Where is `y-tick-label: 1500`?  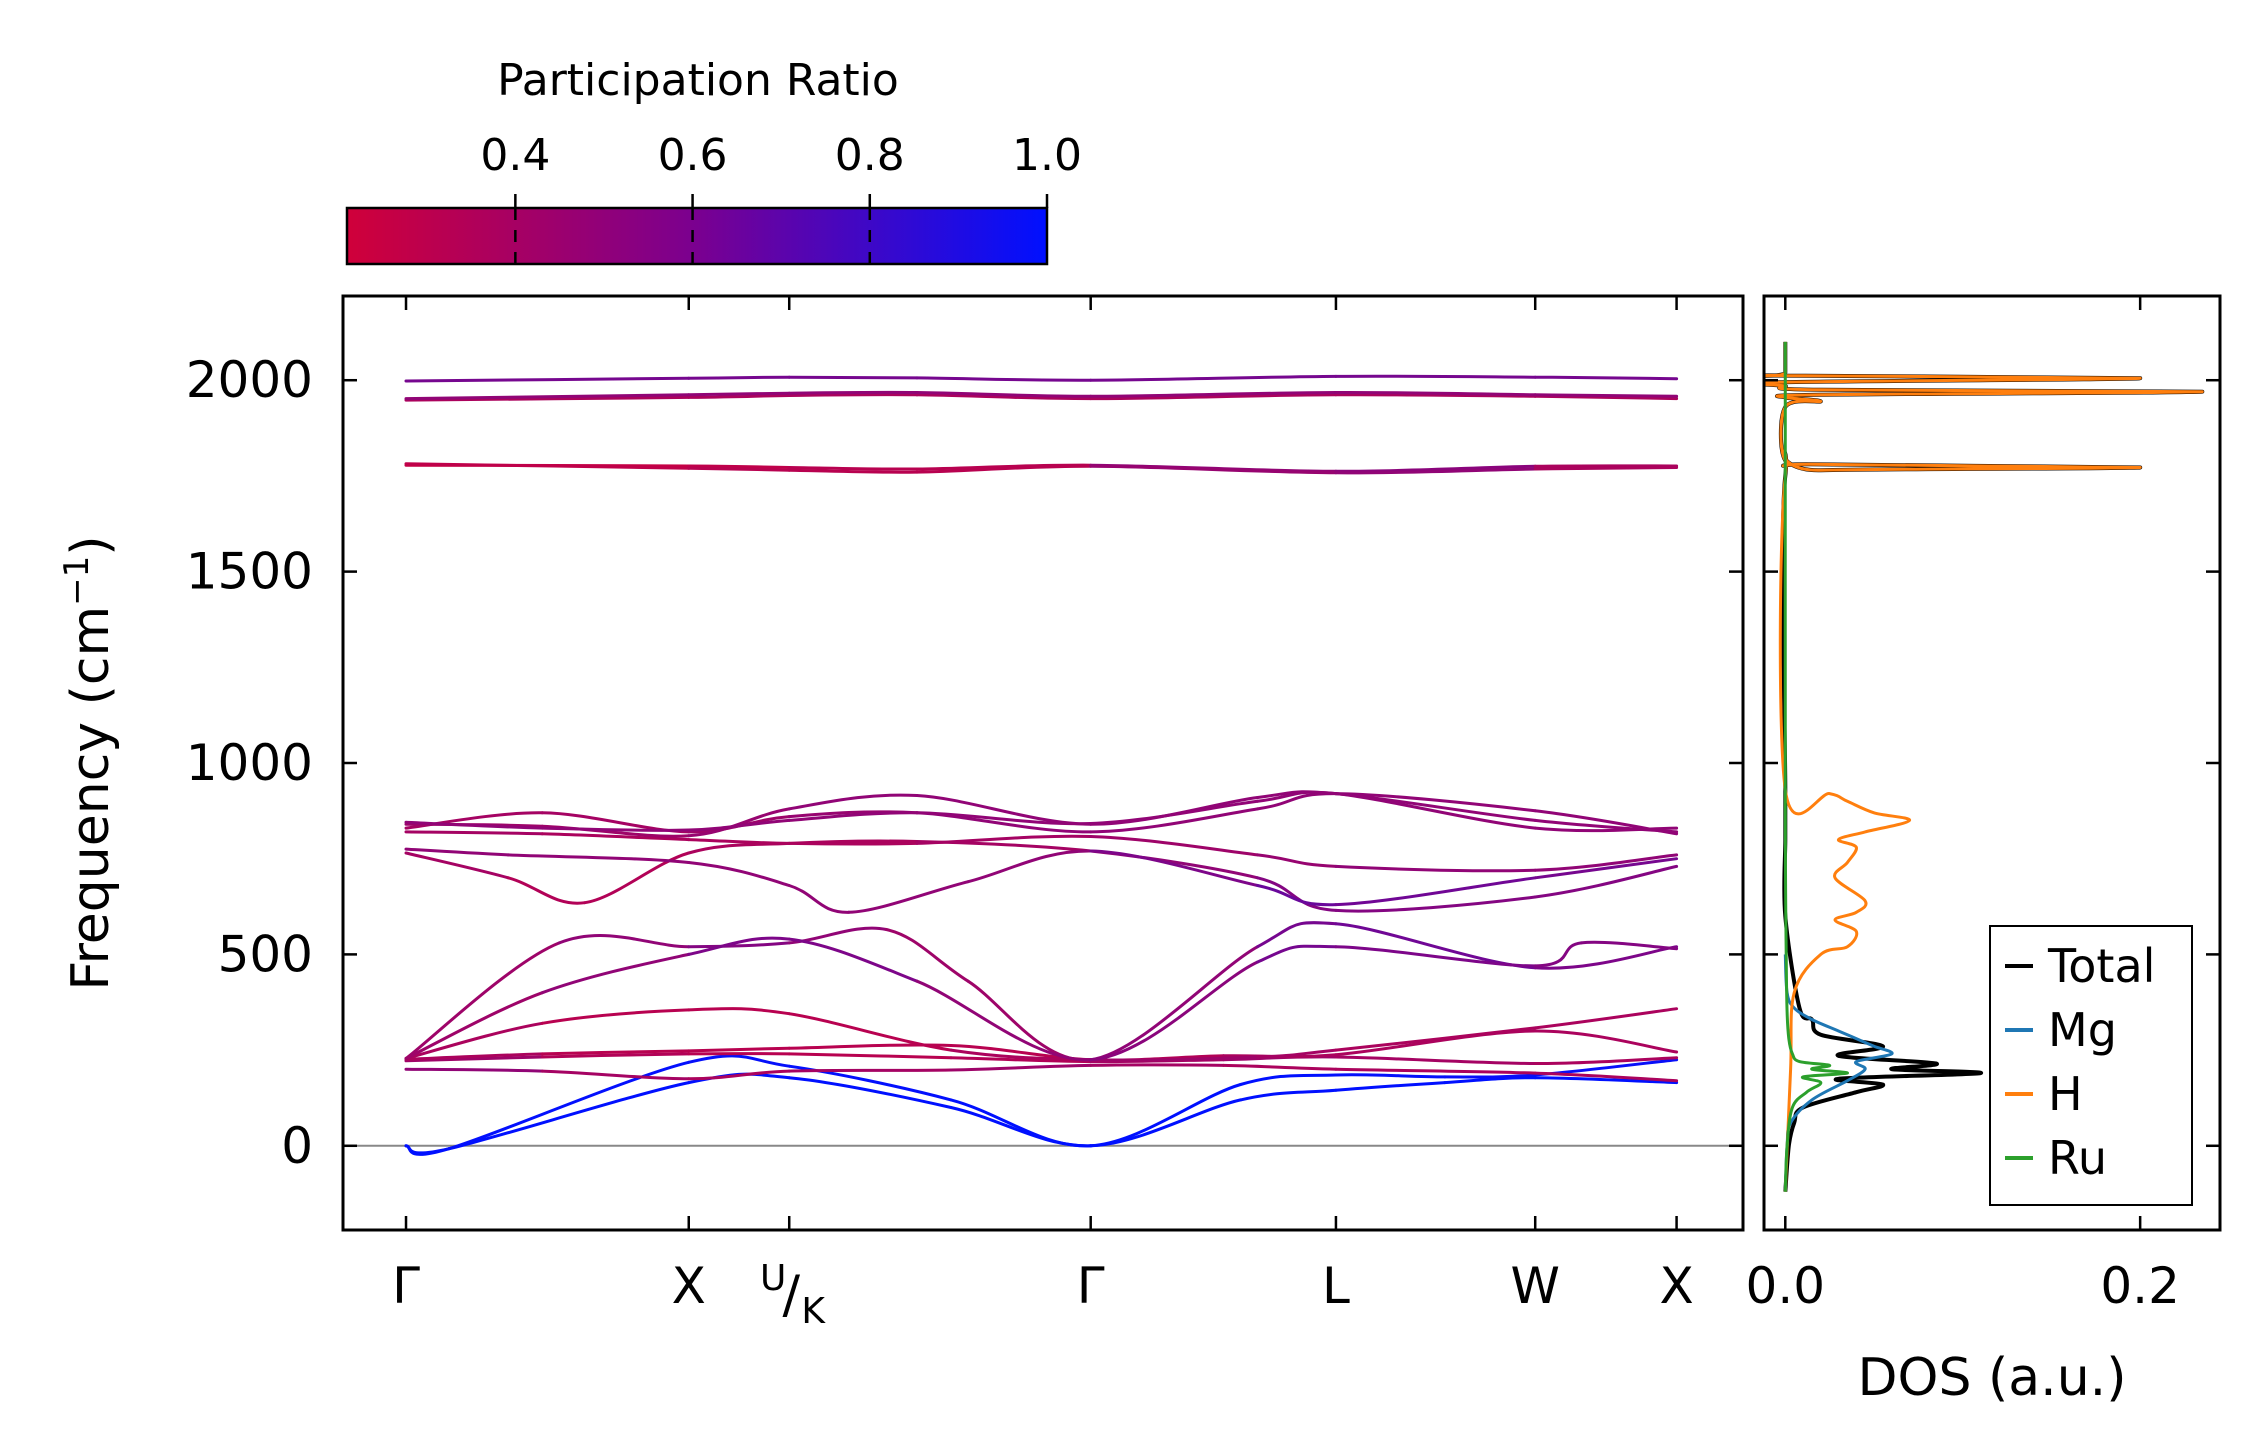
y-tick-label: 1500 is located at coordinates (249, 572).